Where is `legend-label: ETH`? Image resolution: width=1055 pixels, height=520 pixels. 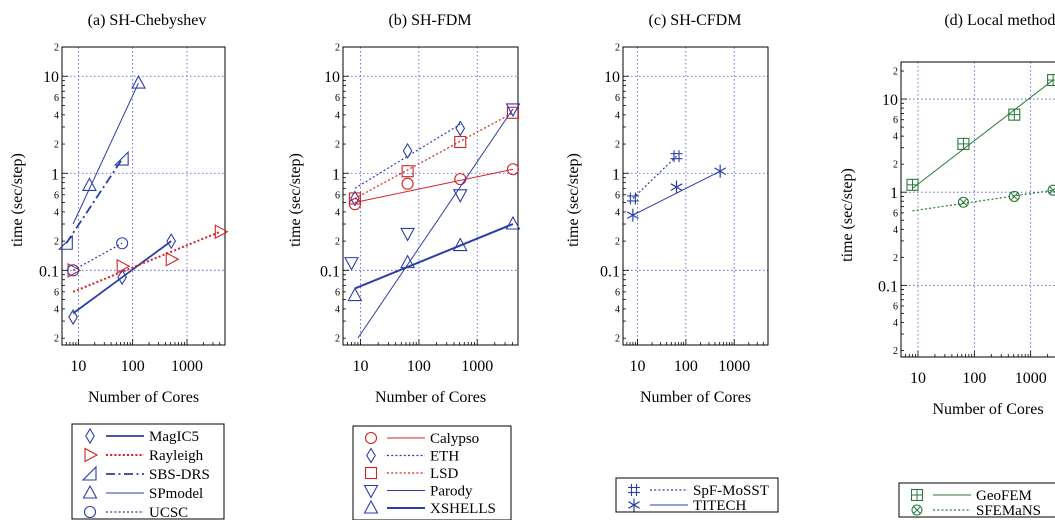 legend-label: ETH is located at coordinates (444, 457).